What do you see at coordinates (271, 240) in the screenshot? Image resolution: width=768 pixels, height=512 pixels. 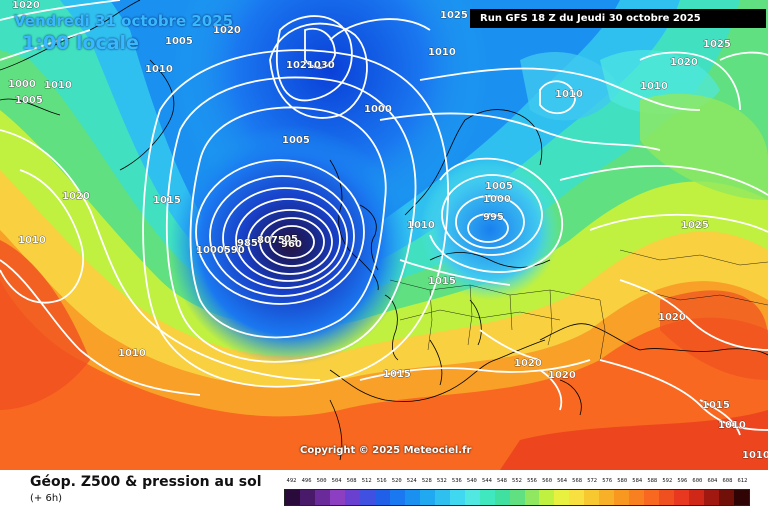 I see `pressure-label: 8075` at bounding box center [271, 240].